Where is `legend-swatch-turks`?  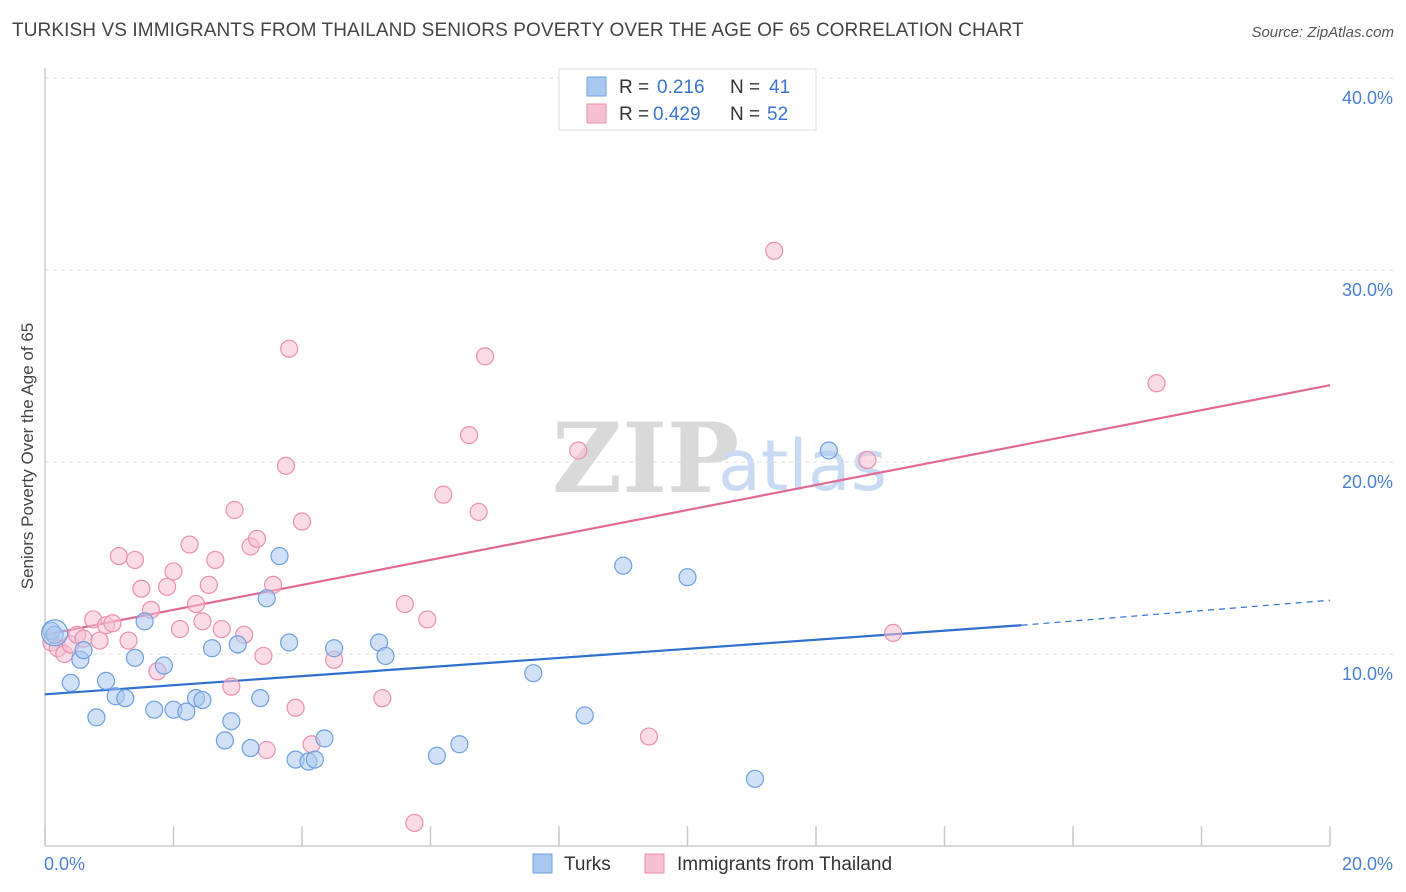 legend-swatch-turks is located at coordinates (596, 86).